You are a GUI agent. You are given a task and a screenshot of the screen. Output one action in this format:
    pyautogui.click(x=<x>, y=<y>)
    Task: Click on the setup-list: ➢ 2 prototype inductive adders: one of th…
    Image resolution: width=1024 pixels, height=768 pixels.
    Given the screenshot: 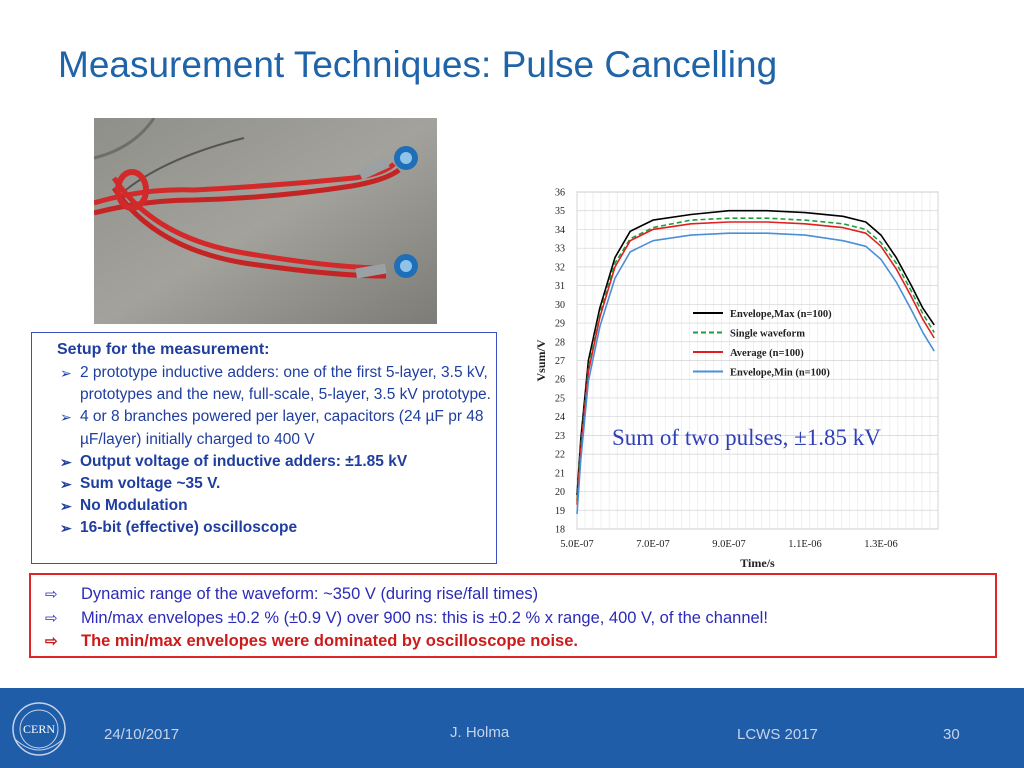 What is the action you would take?
    pyautogui.click(x=278, y=451)
    